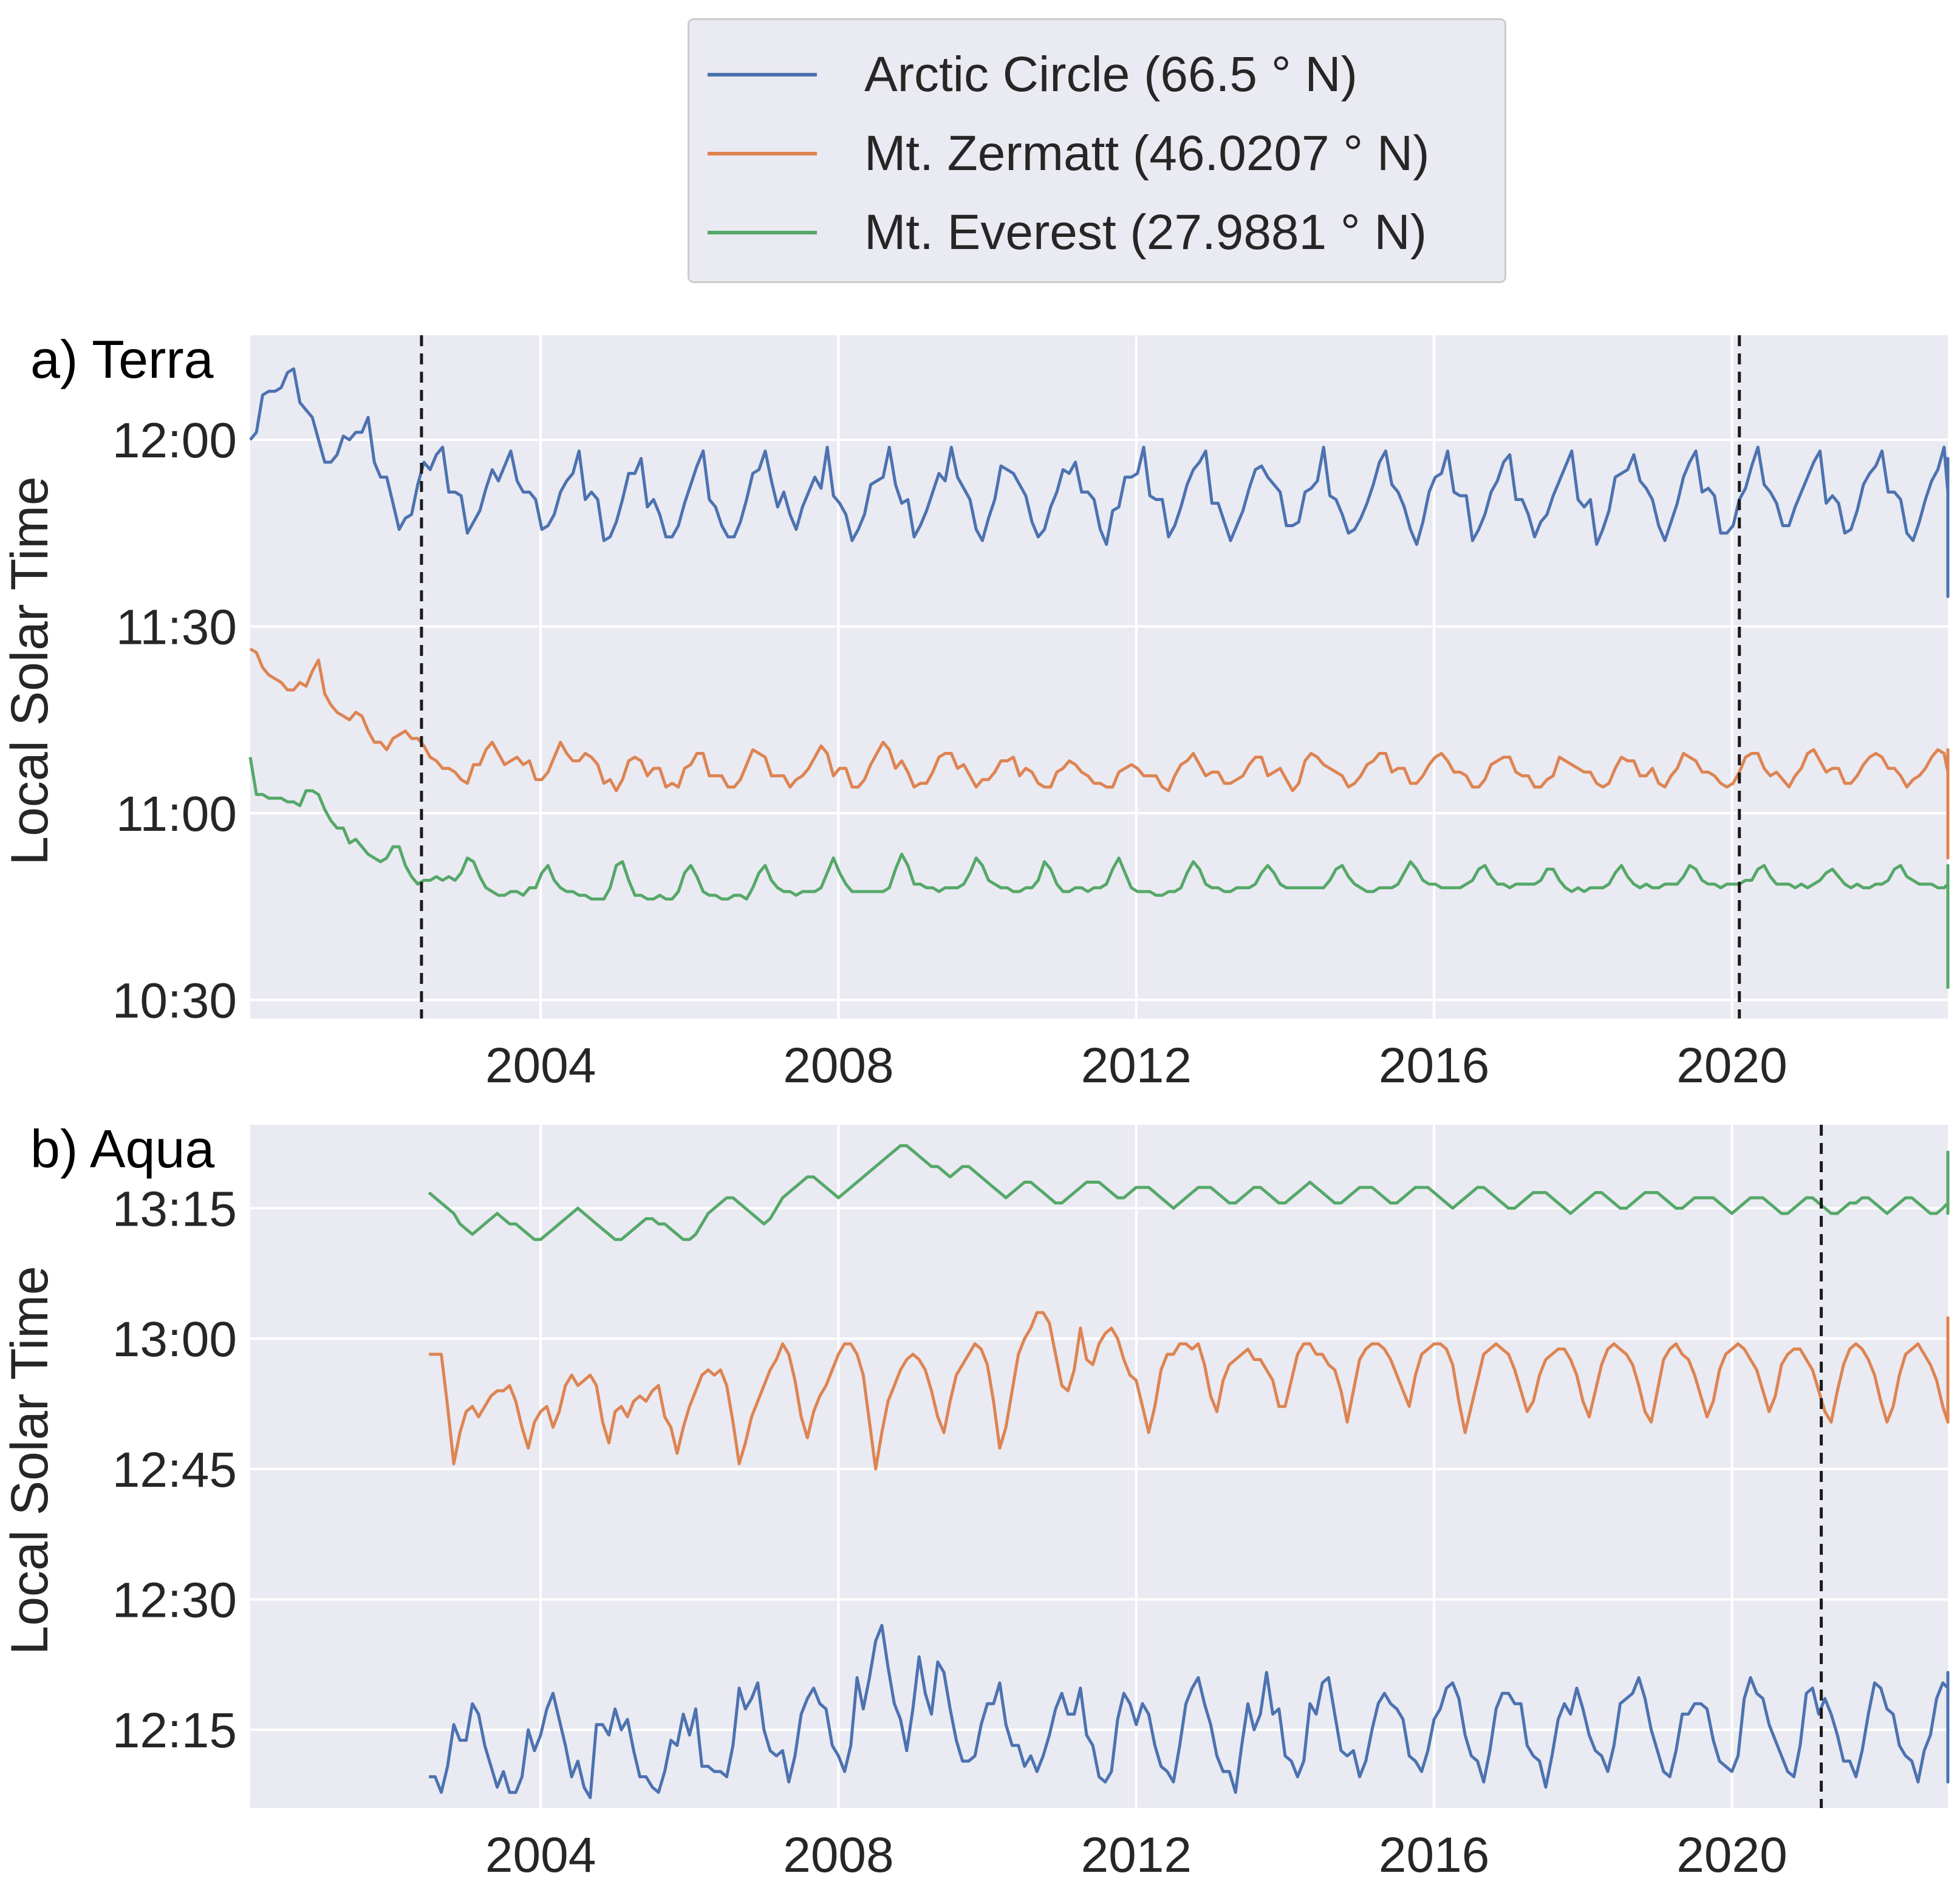 This screenshot has width=1960, height=1904. I want to click on y-tick-label: 13:15, so click(174, 1209).